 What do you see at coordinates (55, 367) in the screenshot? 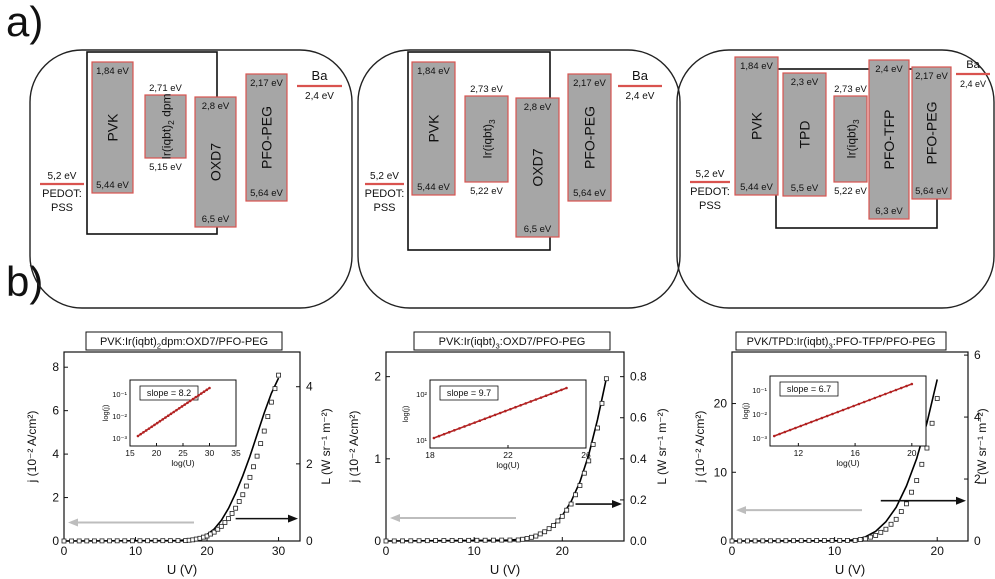
I see `y-left-tick-label: 8` at bounding box center [55, 367].